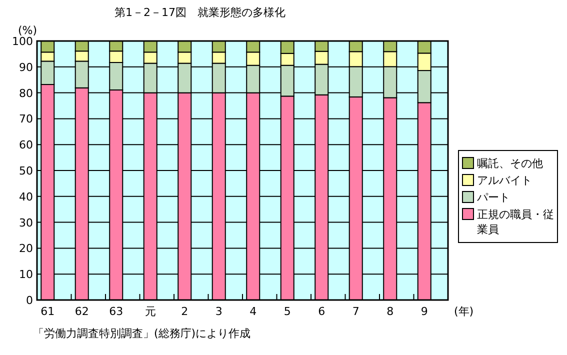 This screenshot has height=355, width=567. I want to click on text: 「労働力調査特別調査」(総務庁)により作成, so click(142, 333).